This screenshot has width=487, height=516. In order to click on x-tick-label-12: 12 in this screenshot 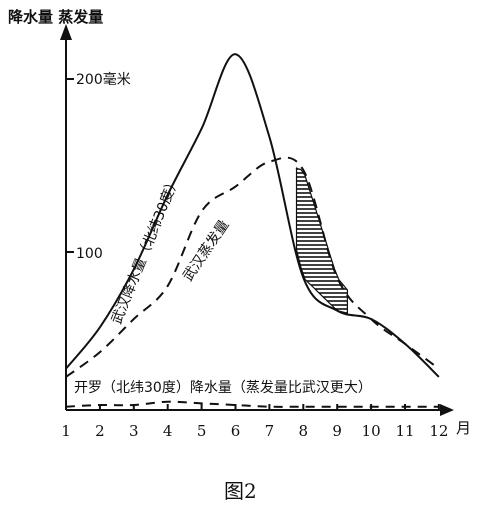, I will do `click(438, 431)`.